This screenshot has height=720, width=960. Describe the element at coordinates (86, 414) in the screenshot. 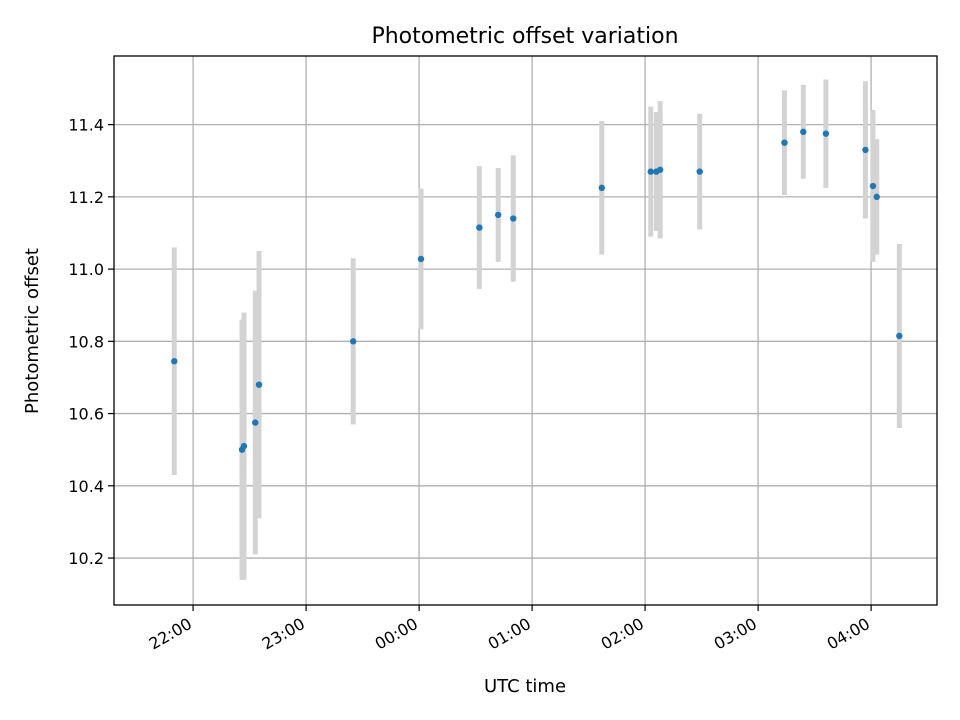

I see `y-tick-label: 10.6` at that location.